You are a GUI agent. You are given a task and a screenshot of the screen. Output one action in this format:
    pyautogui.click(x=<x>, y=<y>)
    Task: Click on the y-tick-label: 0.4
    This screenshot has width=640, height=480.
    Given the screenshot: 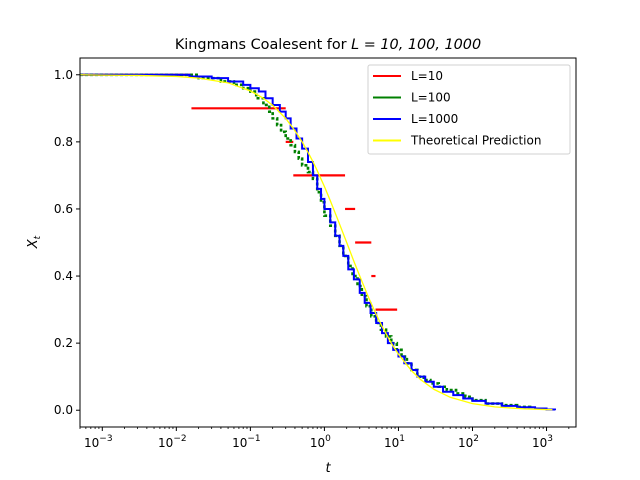 What is the action you would take?
    pyautogui.click(x=63, y=276)
    